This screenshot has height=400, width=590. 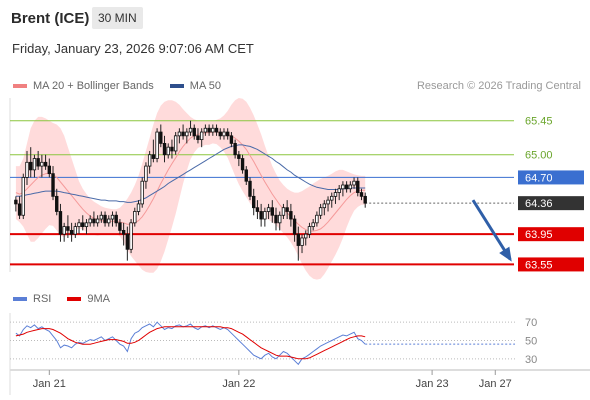 What do you see at coordinates (531, 323) in the screenshot?
I see `rsi-tick-label: 70` at bounding box center [531, 323].